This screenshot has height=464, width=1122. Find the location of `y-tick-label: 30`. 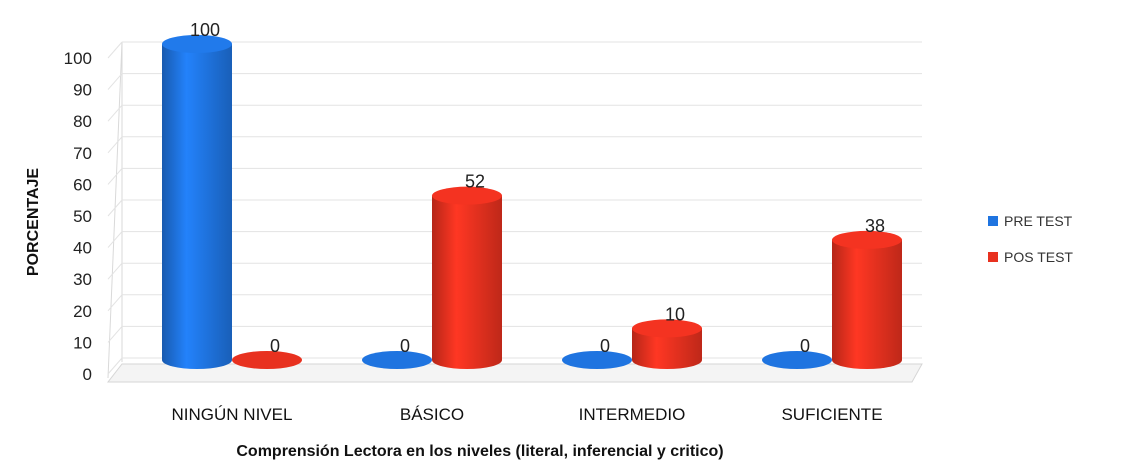

y-tick-label: 30 is located at coordinates (82, 279).